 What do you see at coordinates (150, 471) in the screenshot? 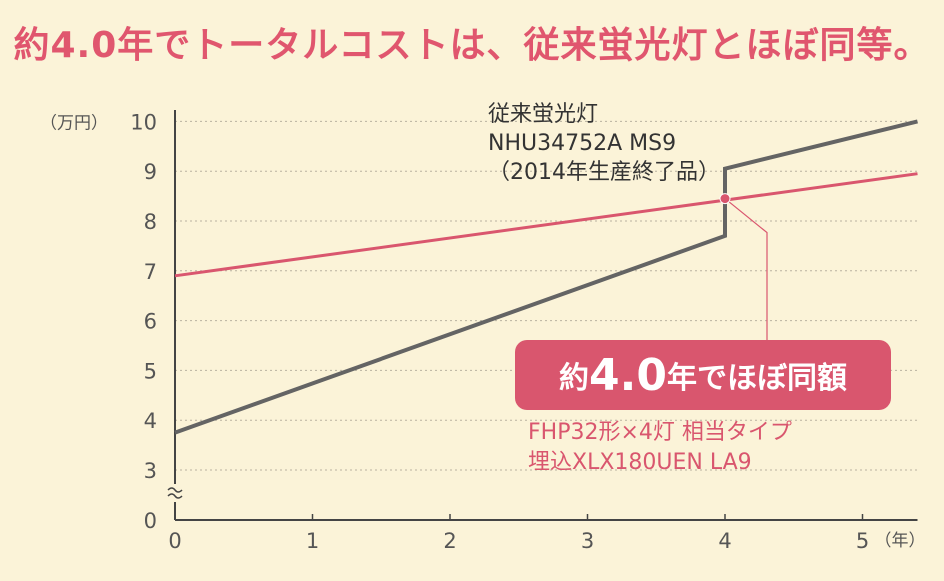
I see `y-tick-label-3: 3` at bounding box center [150, 471].